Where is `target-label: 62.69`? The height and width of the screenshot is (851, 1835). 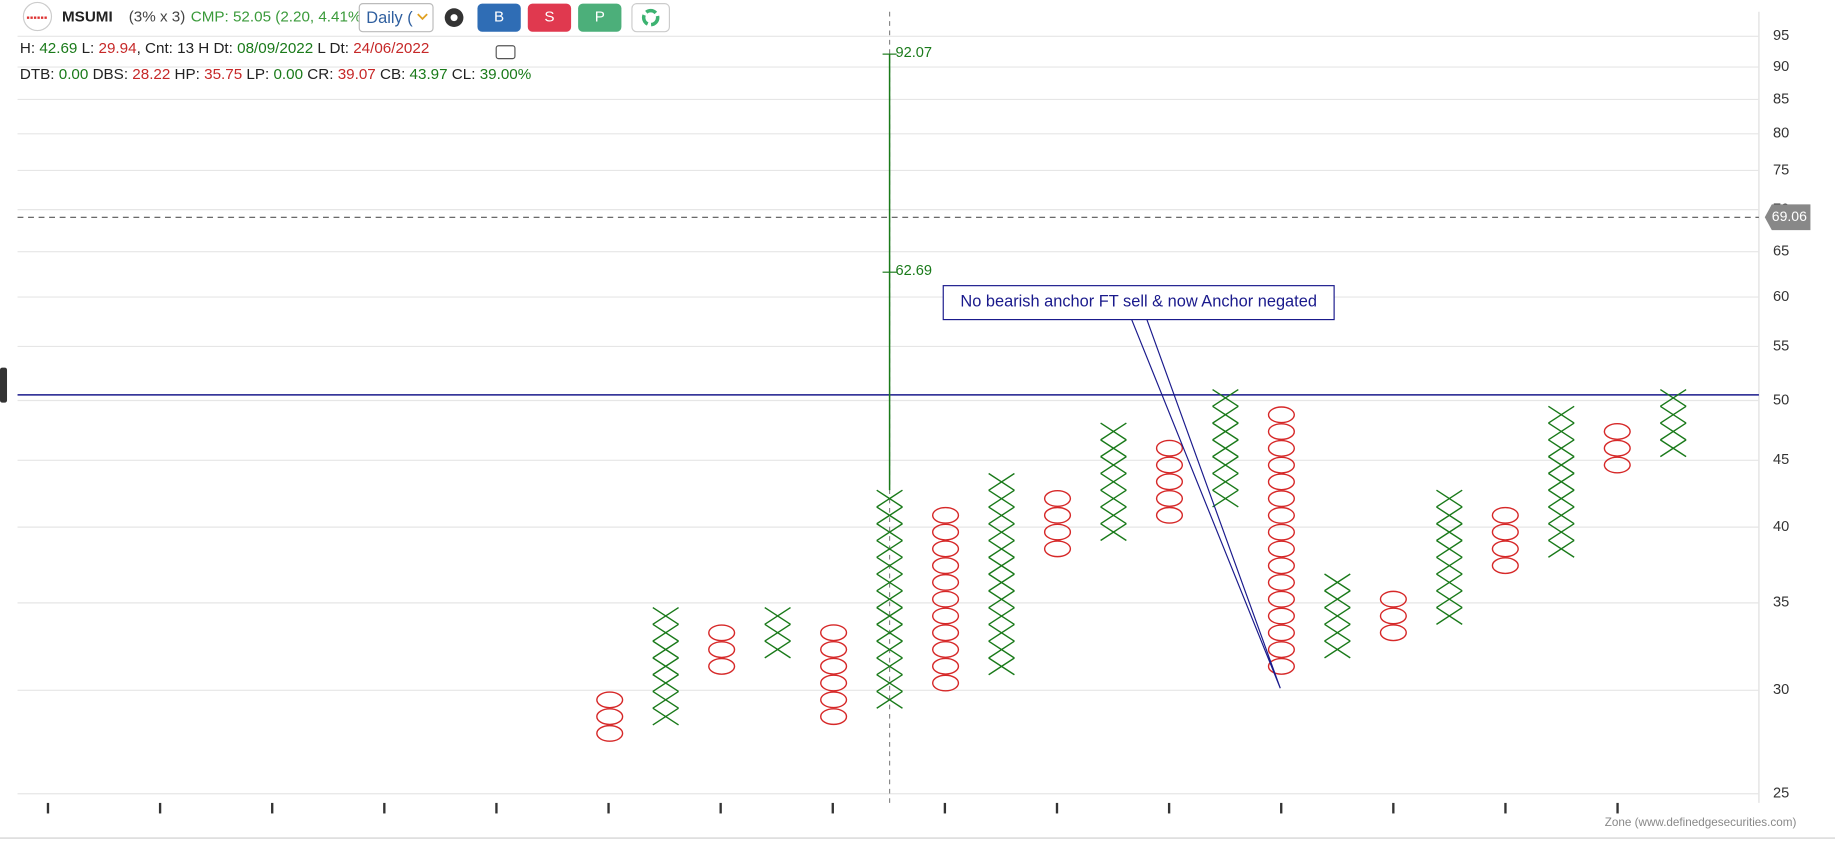
target-label: 62.69 is located at coordinates (913, 271).